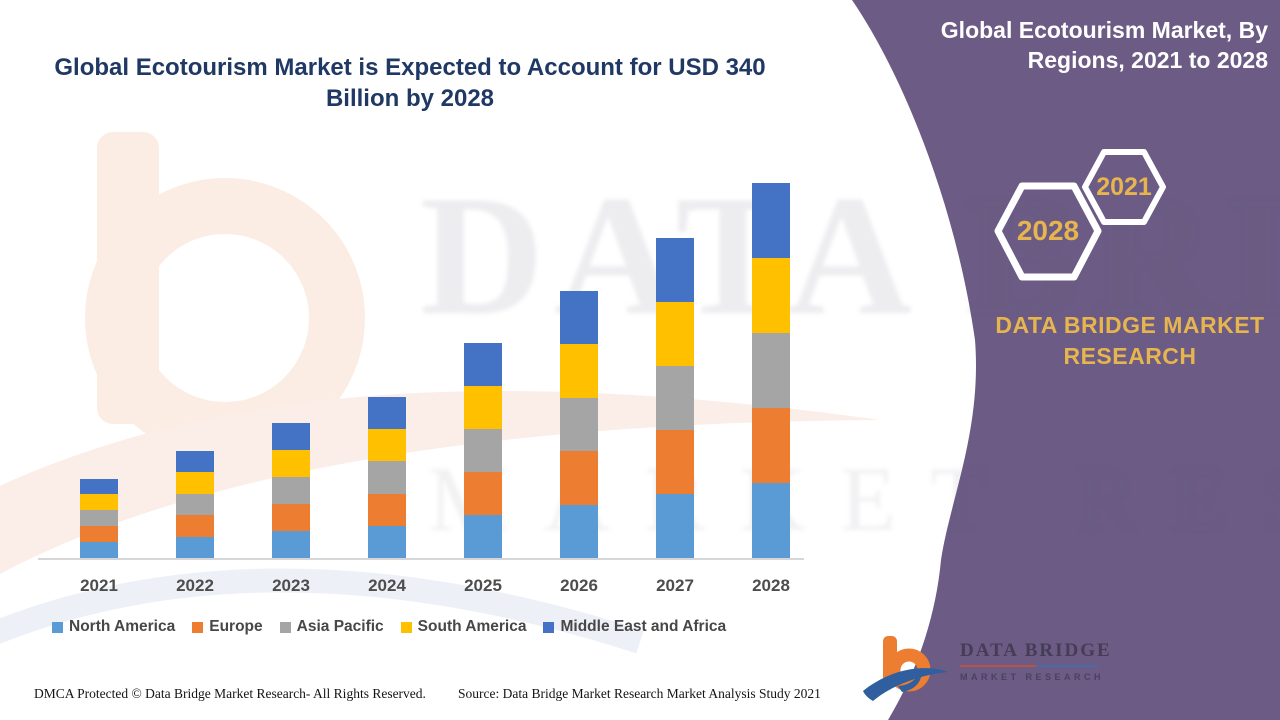  What do you see at coordinates (291, 518) in the screenshot?
I see `bar-segment-2023-europe` at bounding box center [291, 518].